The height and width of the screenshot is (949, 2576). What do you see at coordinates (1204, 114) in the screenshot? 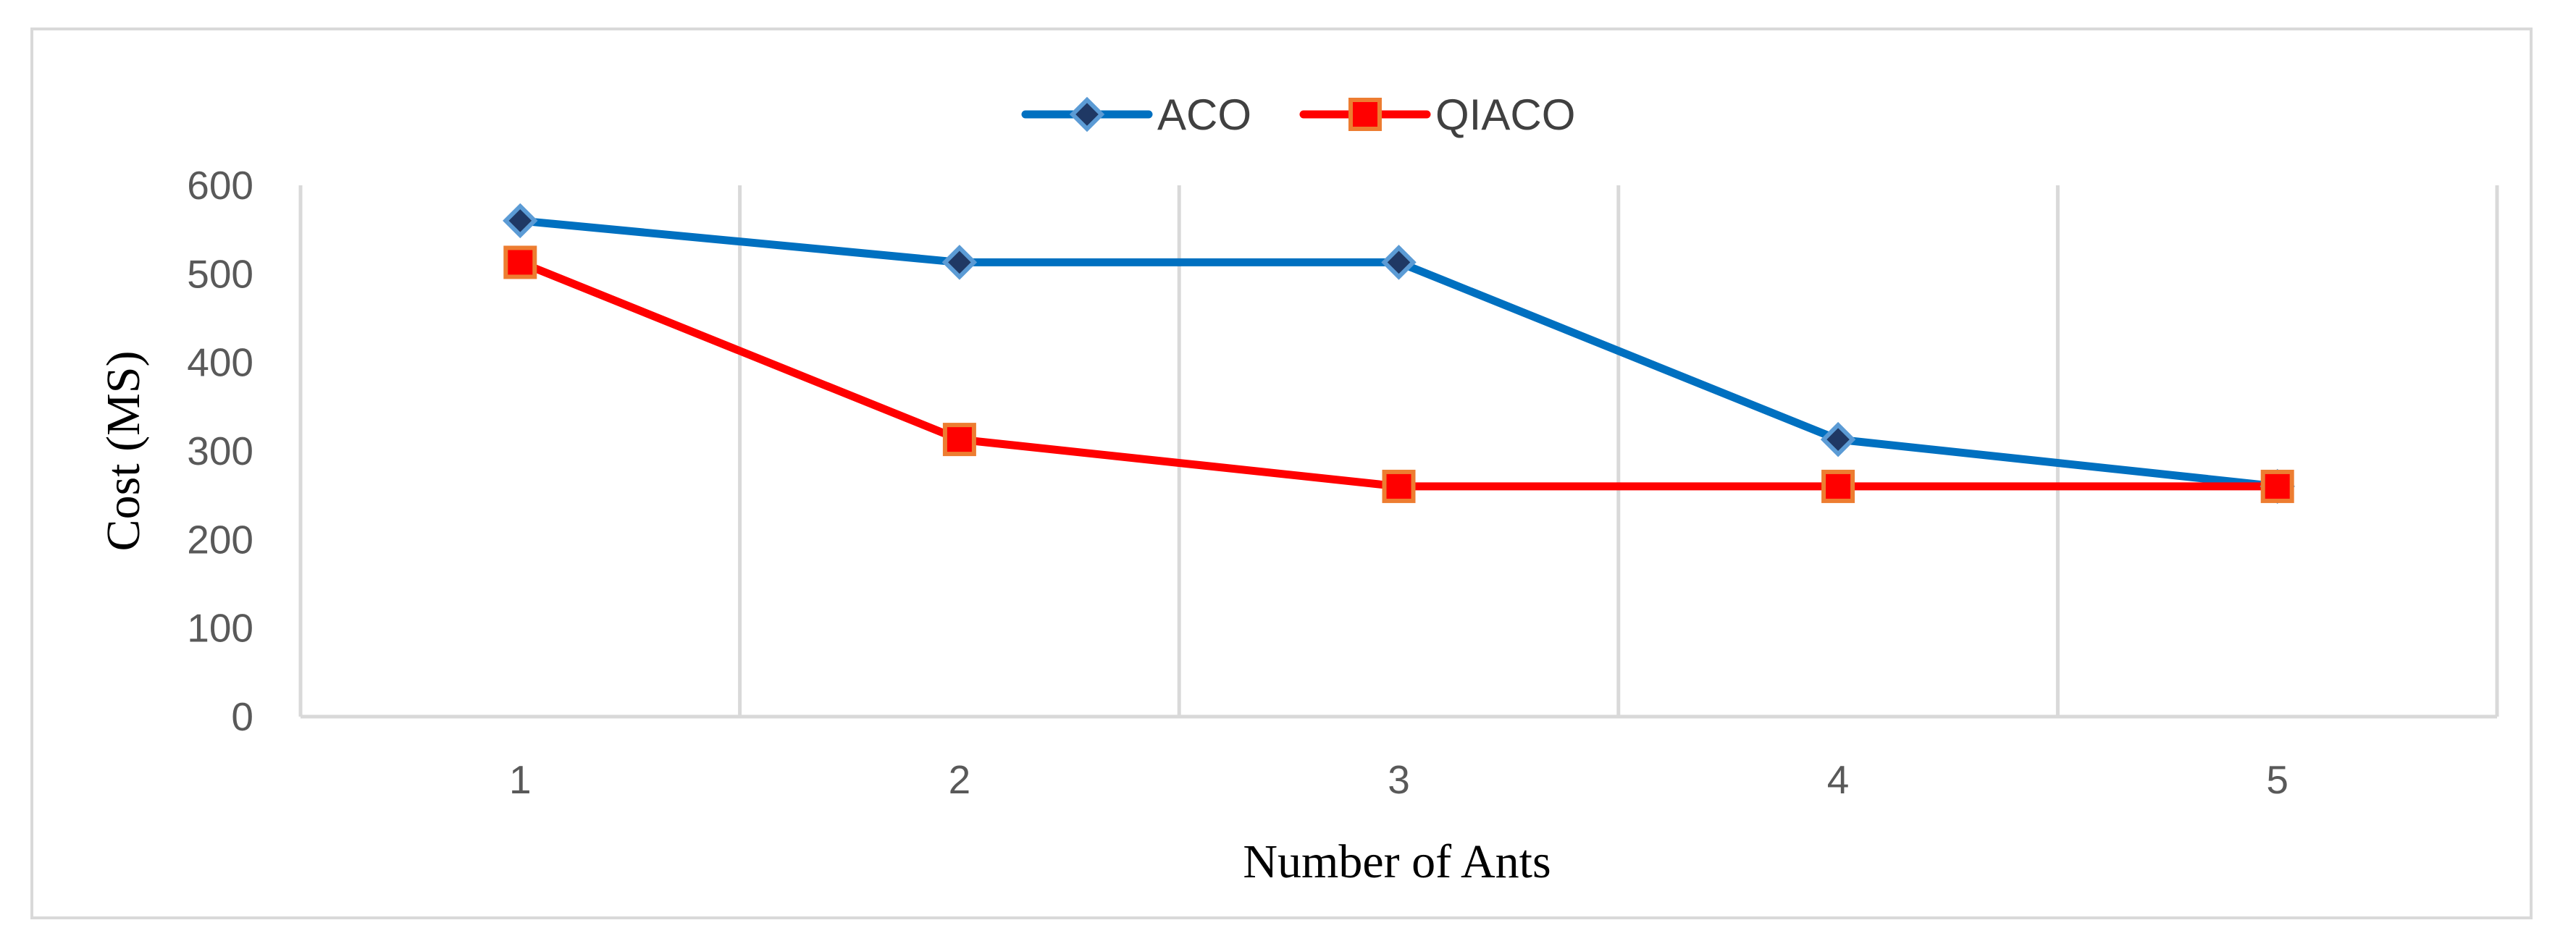
I see `legend-label-aco: ACO` at bounding box center [1204, 114].